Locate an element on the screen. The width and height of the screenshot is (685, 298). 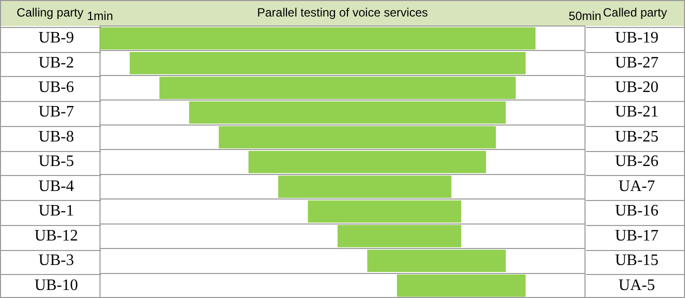
y2-tick-label: UB-15 is located at coordinates (636, 261).